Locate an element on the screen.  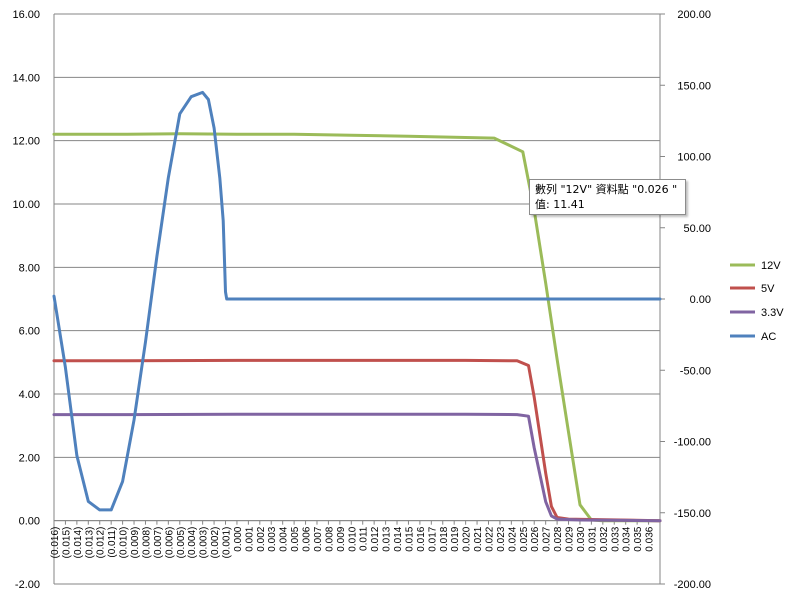
x-tick-label: 0.018 is located at coordinates (444, 538).